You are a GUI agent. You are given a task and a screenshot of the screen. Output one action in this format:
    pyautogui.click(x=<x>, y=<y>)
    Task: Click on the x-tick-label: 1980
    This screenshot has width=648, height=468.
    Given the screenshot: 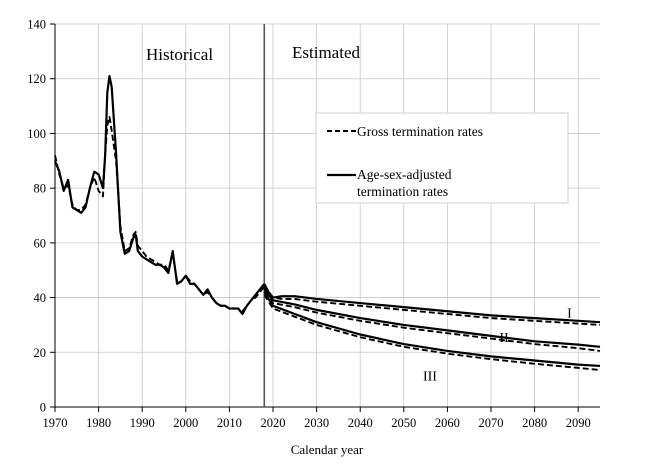 What is the action you would take?
    pyautogui.click(x=98, y=423)
    